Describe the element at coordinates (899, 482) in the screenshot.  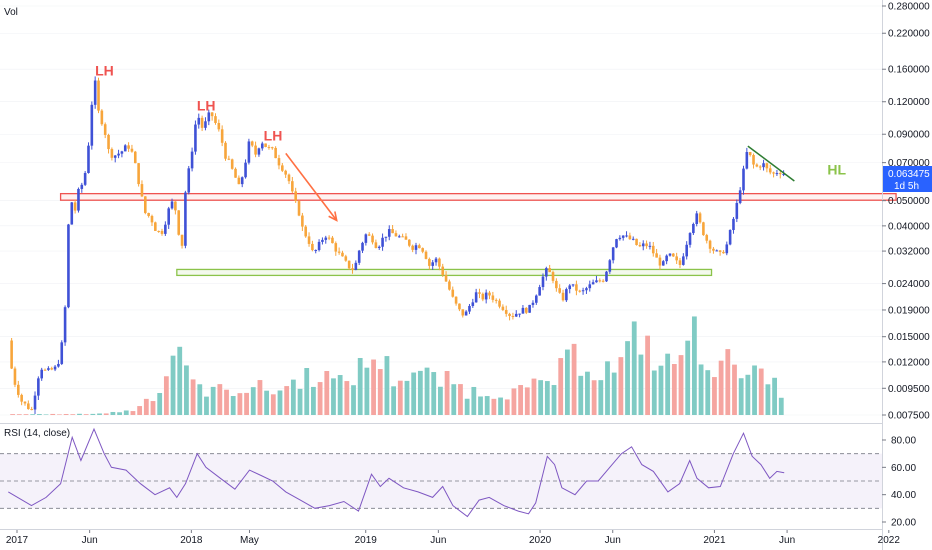
I see `rsi-axis: 80.00 60.00 40.00 20.00` at that location.